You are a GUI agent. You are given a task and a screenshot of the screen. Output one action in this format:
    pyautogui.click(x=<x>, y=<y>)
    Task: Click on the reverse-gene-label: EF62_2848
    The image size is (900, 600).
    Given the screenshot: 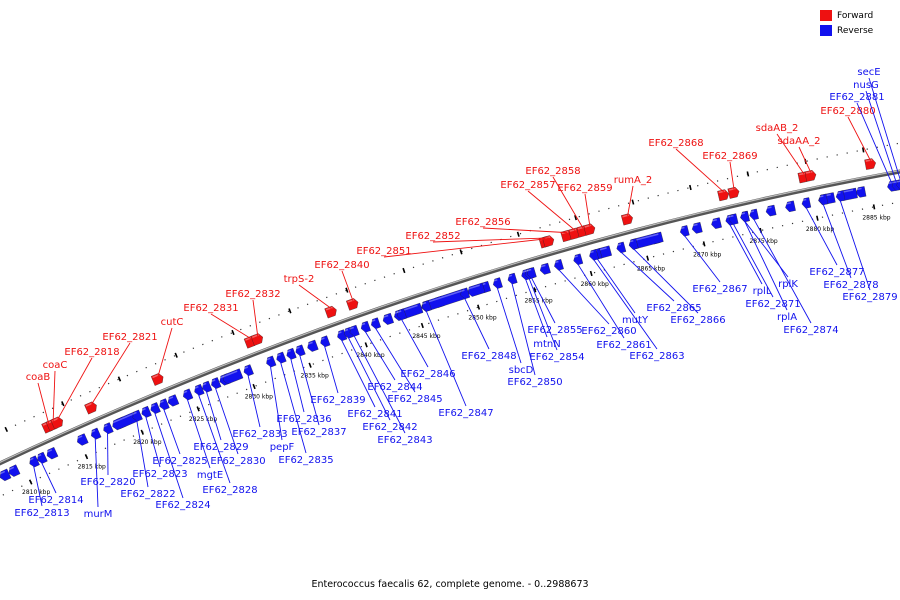 What is the action you would take?
    pyautogui.click(x=488, y=356)
    